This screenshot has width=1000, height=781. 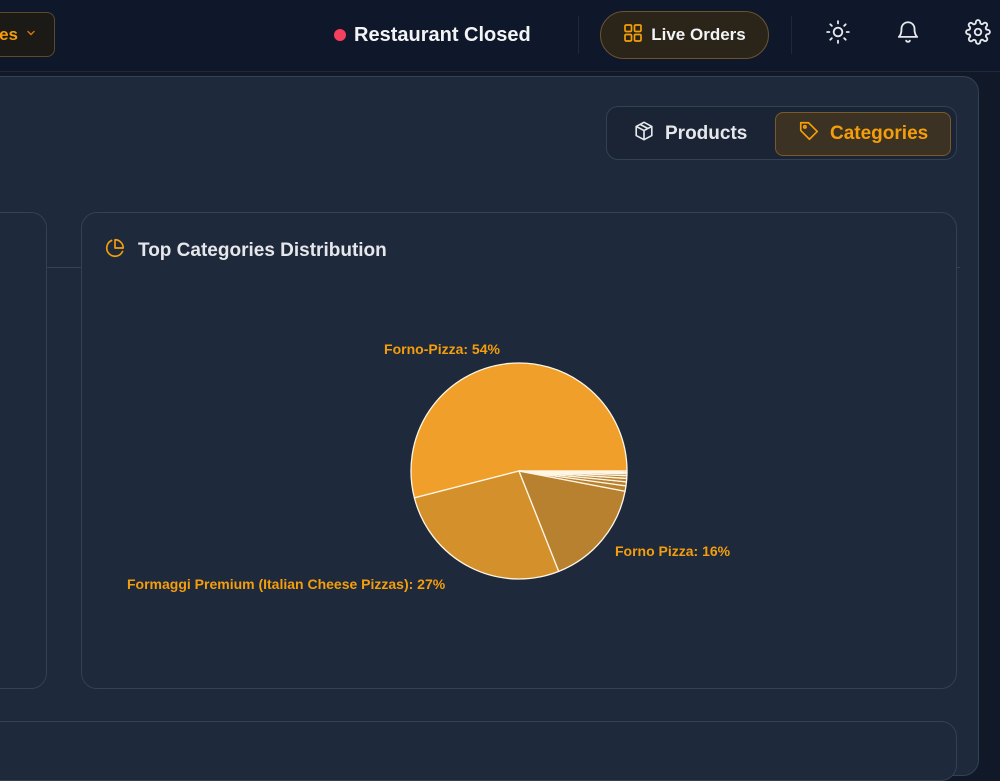 What do you see at coordinates (115, 251) in the screenshot?
I see `pie-chart-icon` at bounding box center [115, 251].